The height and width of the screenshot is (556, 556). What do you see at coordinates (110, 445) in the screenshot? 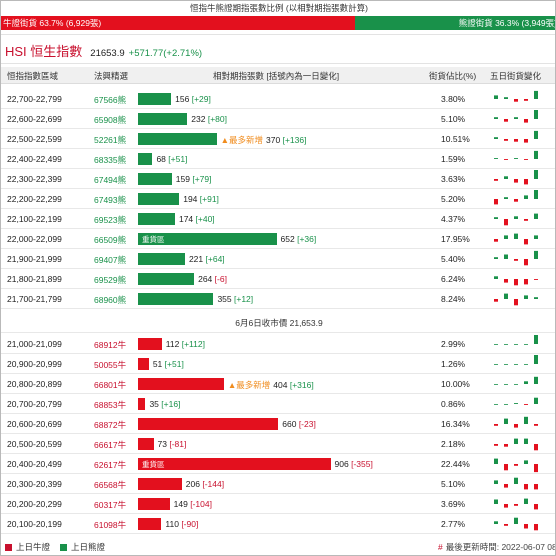
I see `warrant-code-link: 66617牛` at bounding box center [110, 445].